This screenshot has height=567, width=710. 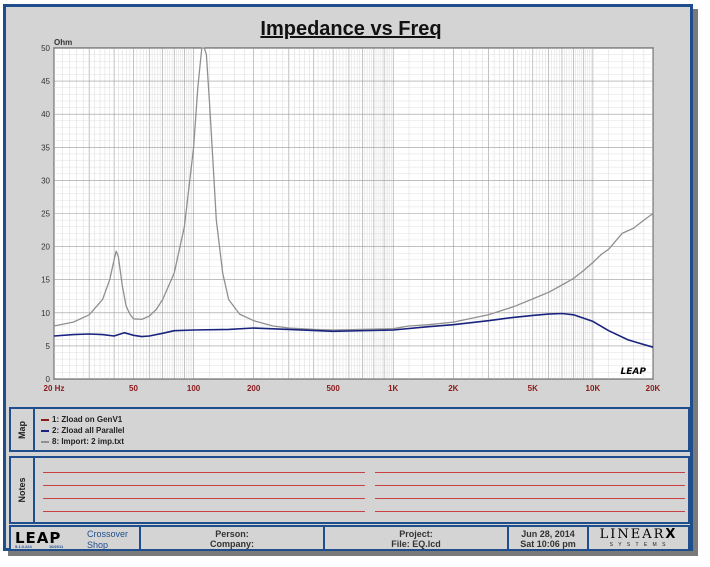 I want to click on project-label: Project:, so click(x=416, y=534).